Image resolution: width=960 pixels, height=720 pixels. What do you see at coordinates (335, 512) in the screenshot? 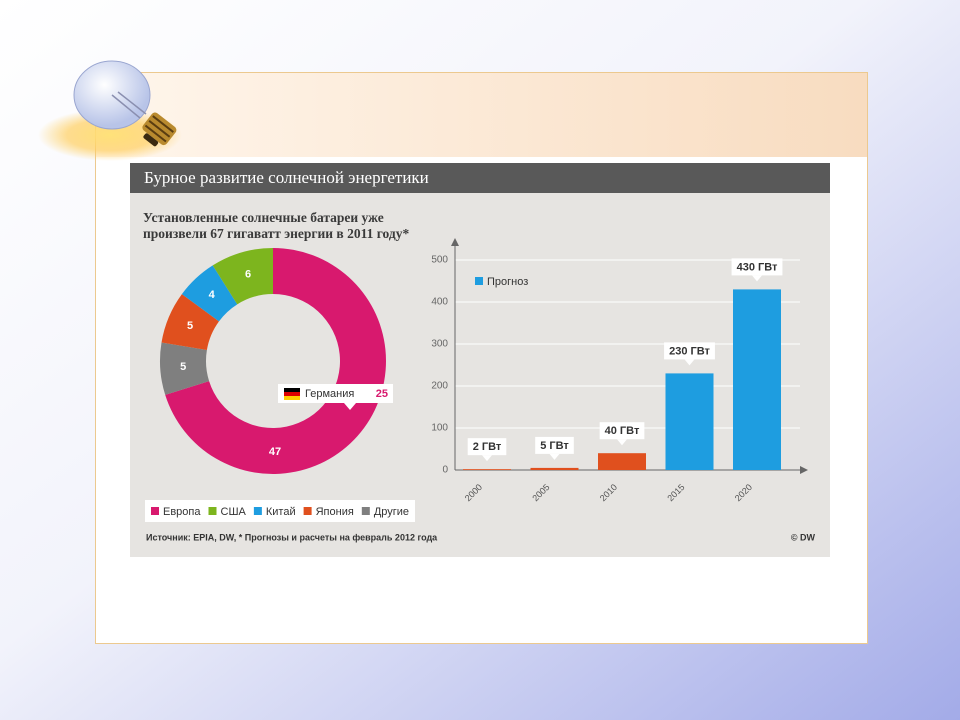
I see `legend-label: Япония` at bounding box center [335, 512].